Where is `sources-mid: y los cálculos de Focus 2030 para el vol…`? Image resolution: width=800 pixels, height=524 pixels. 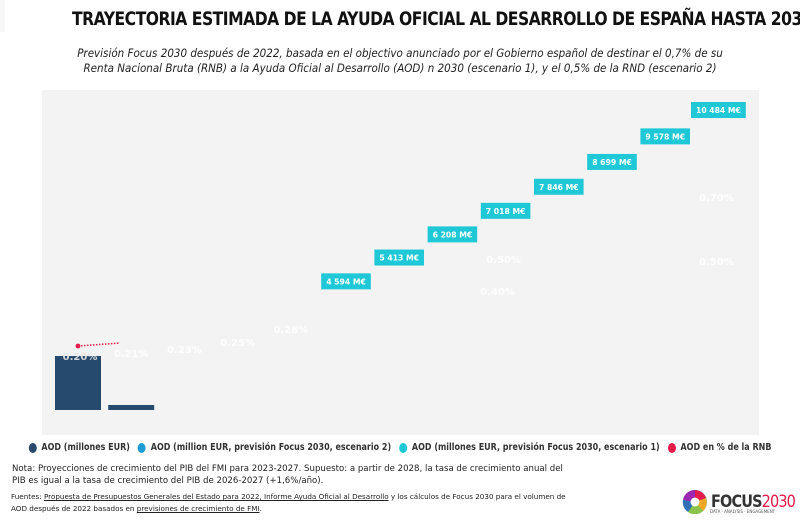
sources-mid: y los cálculos de Focus 2030 para el vol… is located at coordinates (288, 502).